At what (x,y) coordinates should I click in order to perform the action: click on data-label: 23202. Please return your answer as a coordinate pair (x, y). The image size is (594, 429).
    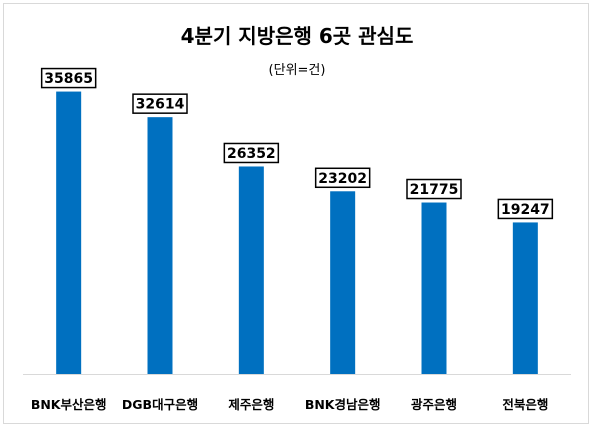
    Looking at the image, I should click on (342, 179).